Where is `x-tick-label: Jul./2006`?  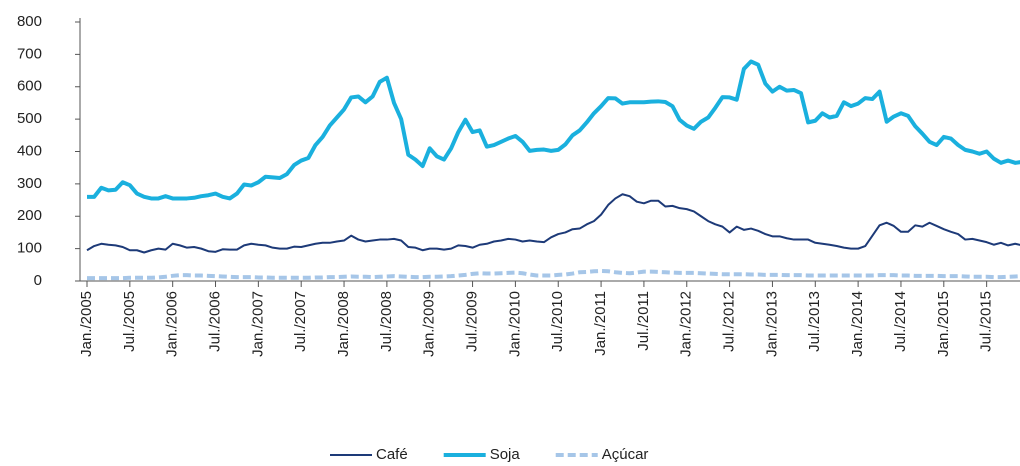 x-tick-label: Jul./2006 is located at coordinates (214, 321).